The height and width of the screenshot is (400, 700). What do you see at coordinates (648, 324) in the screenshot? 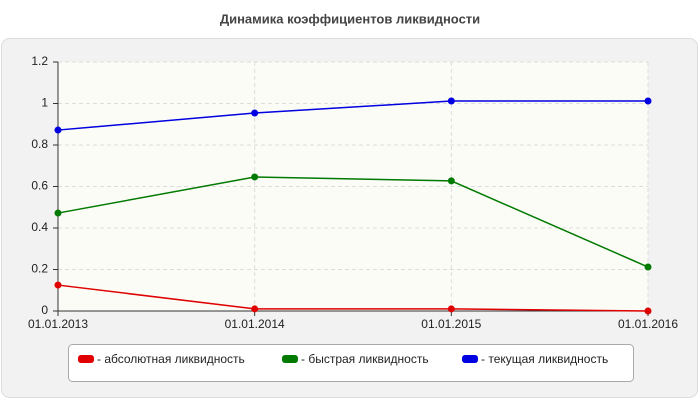
I see `x-tick-label: 01.01.2016` at bounding box center [648, 324].